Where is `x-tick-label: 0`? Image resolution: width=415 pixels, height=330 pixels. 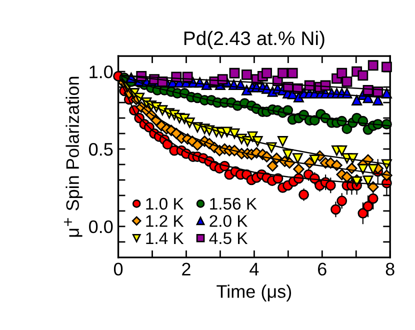 x-tick-label: 0 is located at coordinates (118, 269).